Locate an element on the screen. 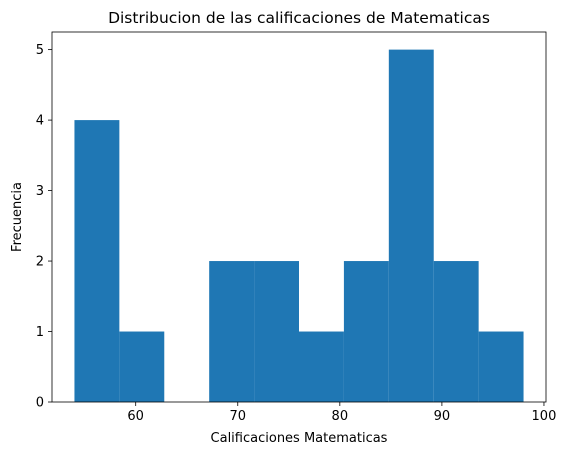 This screenshot has width=565, height=455. y-tick-label: 1 is located at coordinates (40, 332).